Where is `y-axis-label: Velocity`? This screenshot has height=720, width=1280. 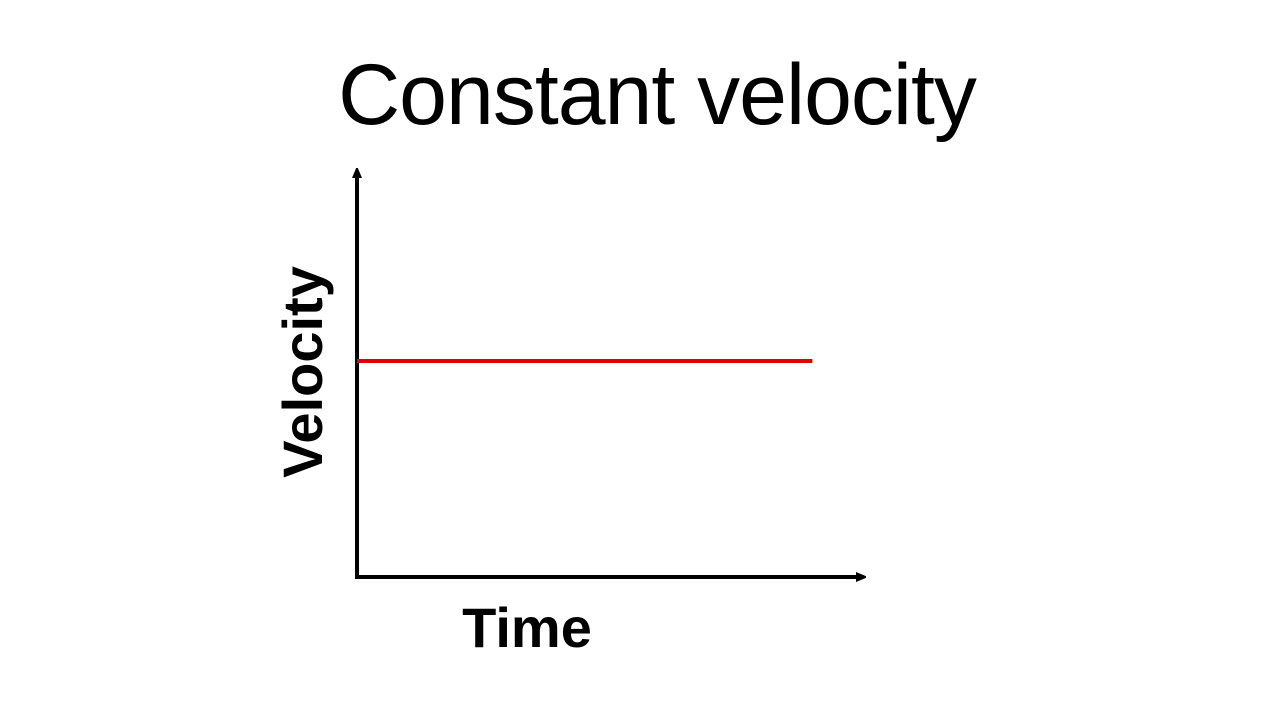 y-axis-label: Velocity is located at coordinates (302, 372).